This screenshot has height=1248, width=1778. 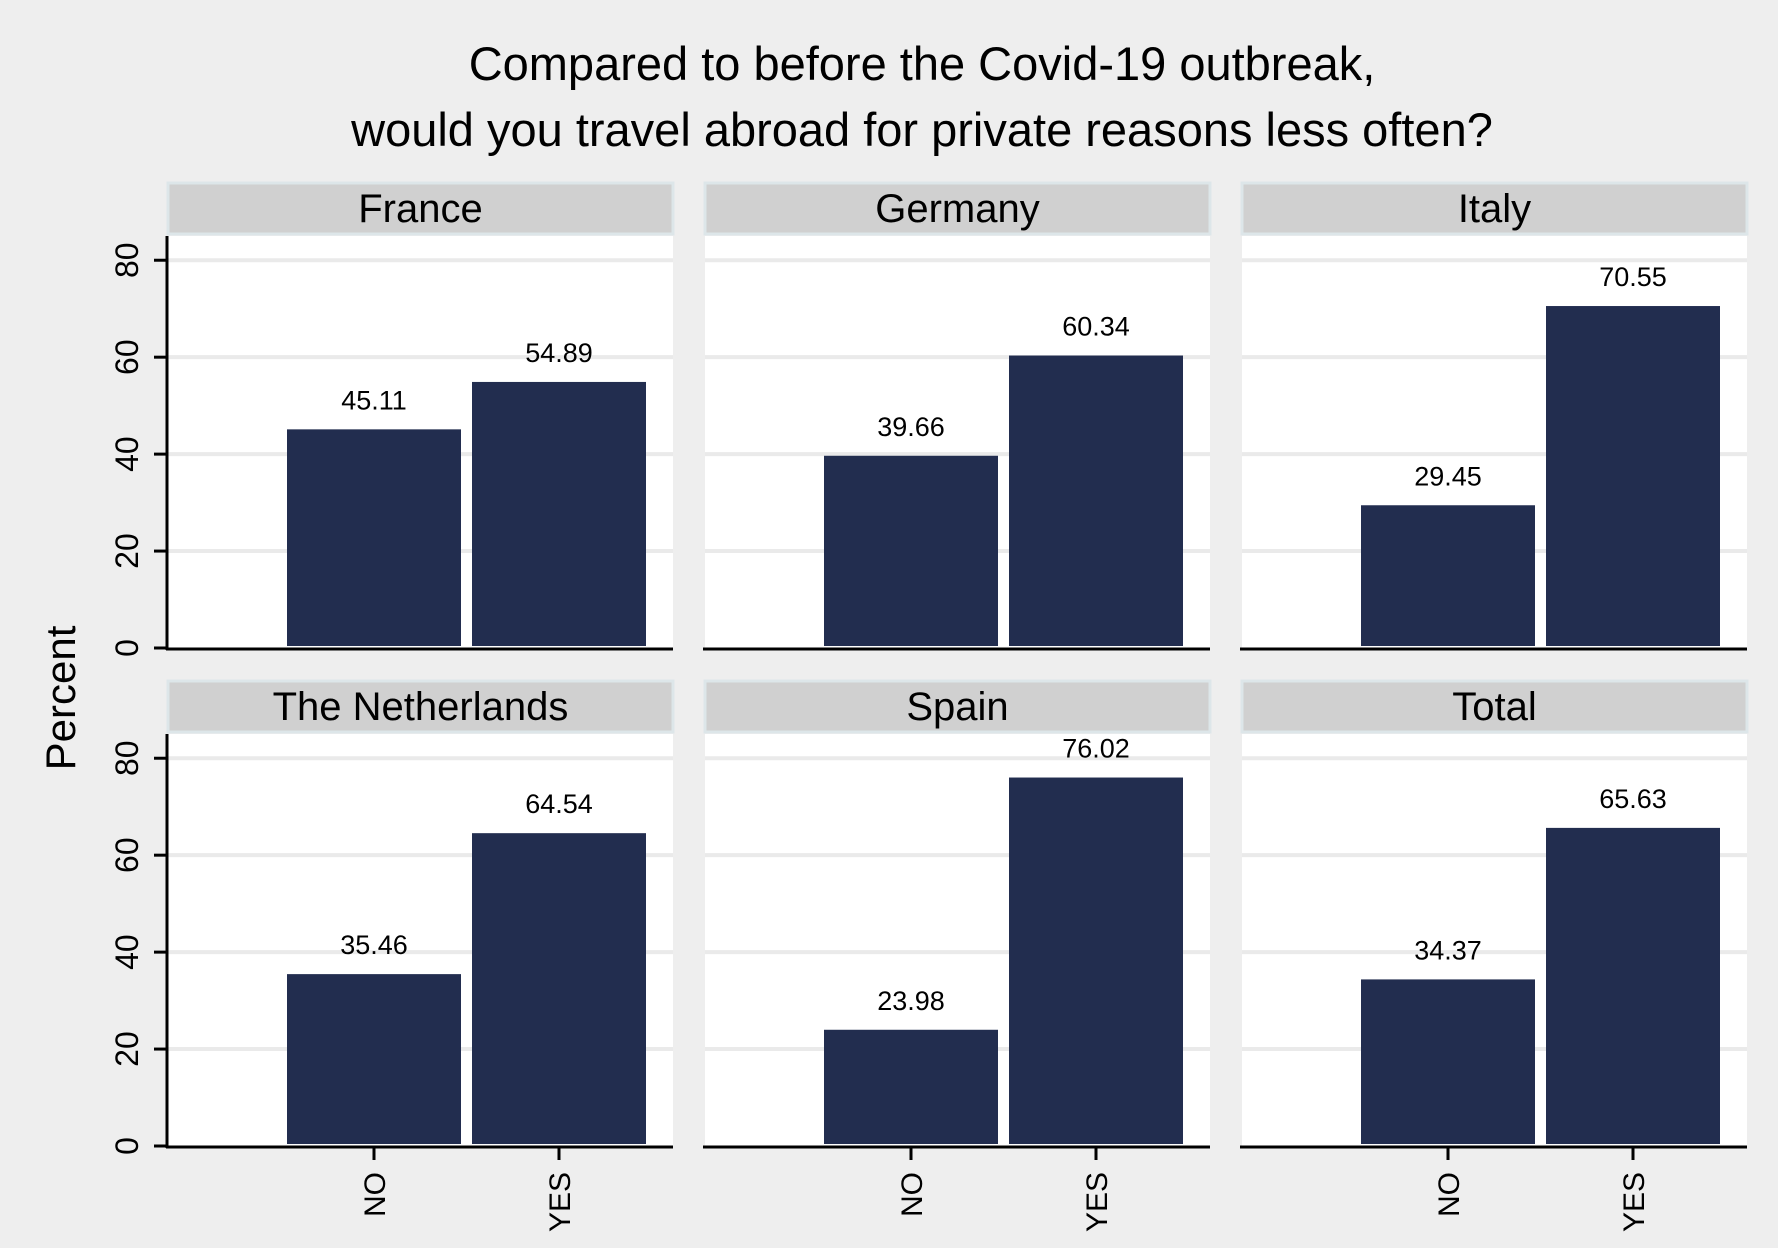 What do you see at coordinates (911, 427) in the screenshot?
I see `bar-value-label: 39.66` at bounding box center [911, 427].